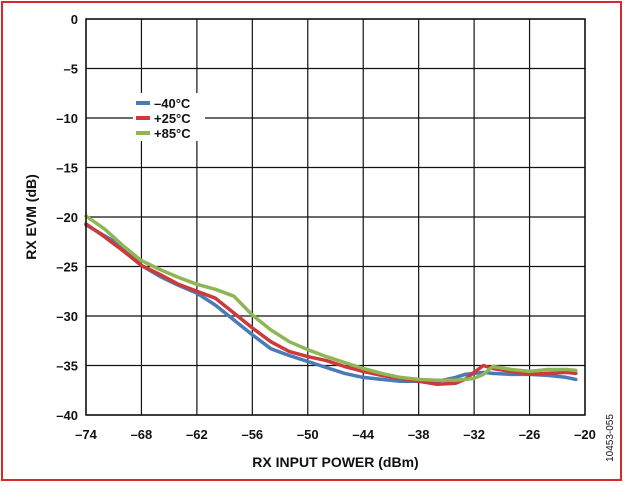  I want to click on y-tick-label: –20, so click(67, 217).